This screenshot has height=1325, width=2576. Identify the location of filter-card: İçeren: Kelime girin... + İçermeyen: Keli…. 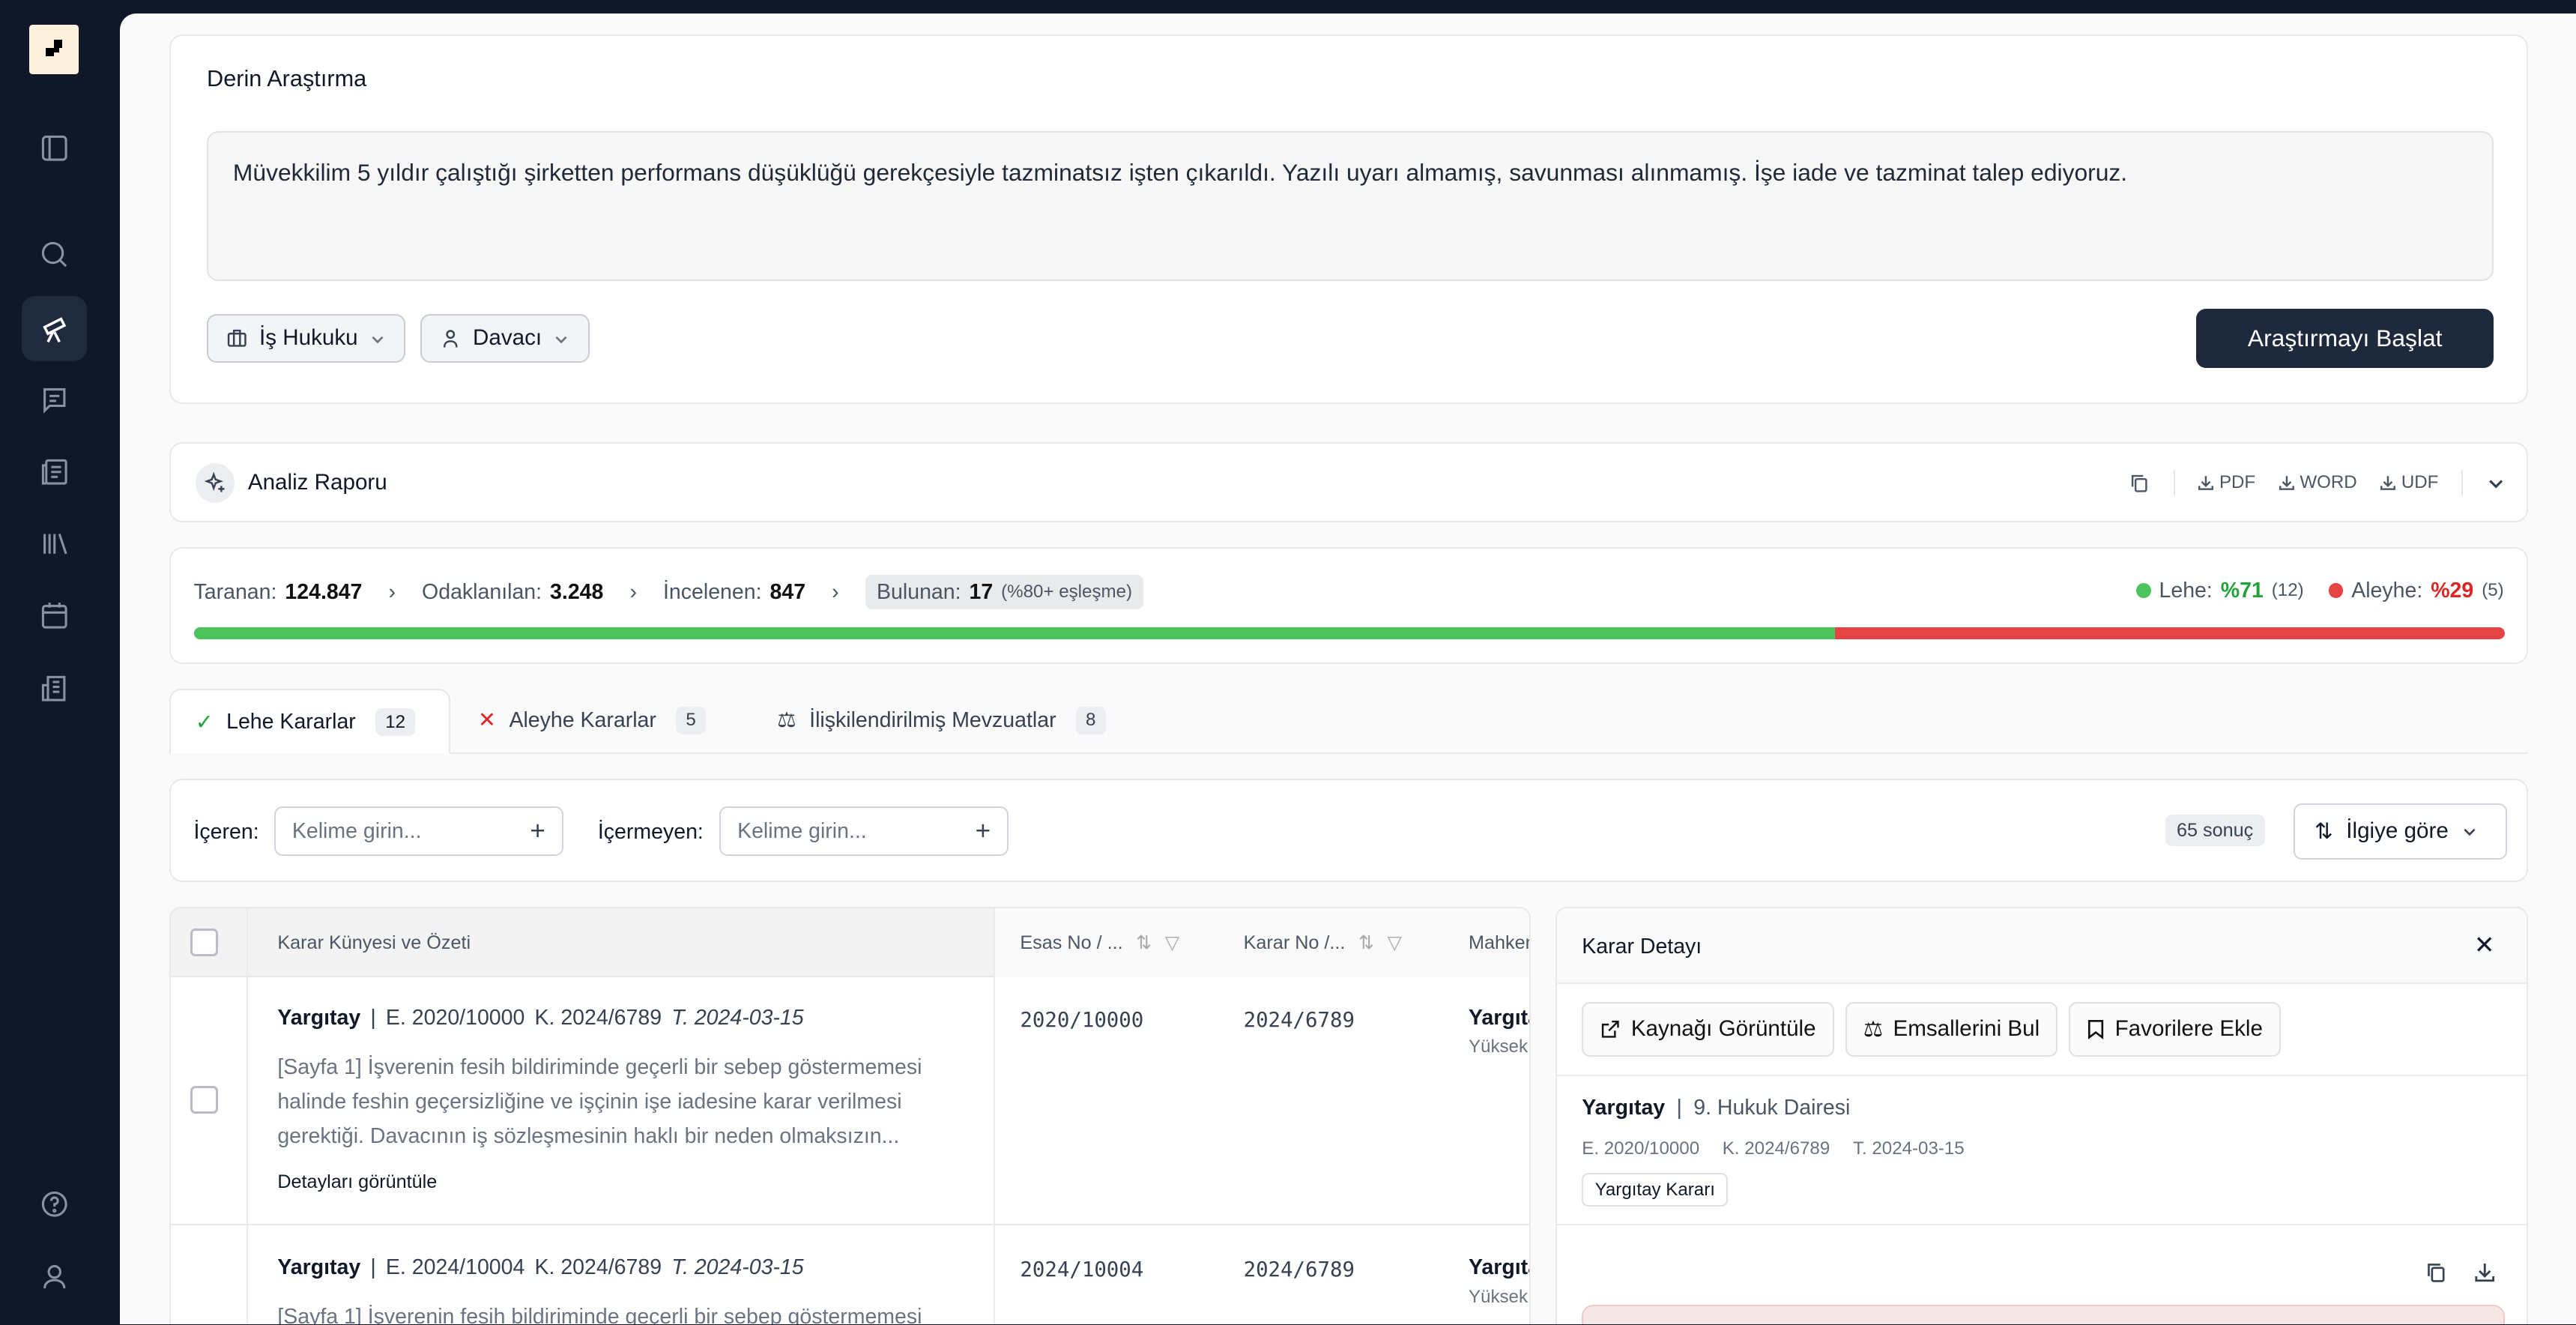
(1349, 831).